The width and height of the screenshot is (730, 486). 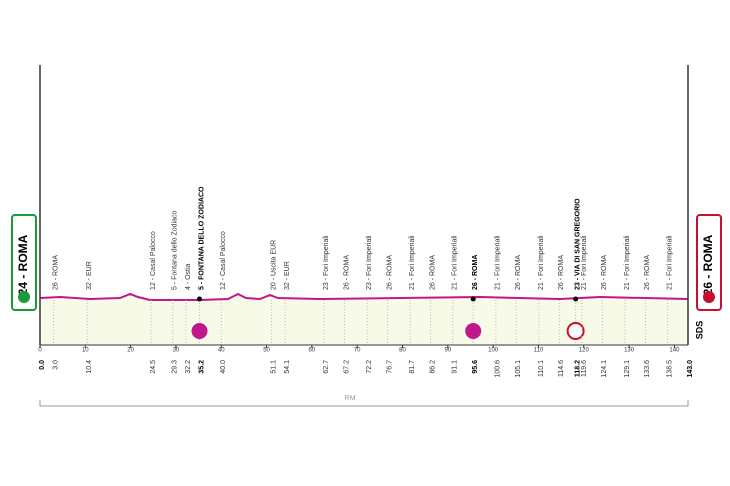 What do you see at coordinates (541, 368) in the screenshot?
I see `waypoint-km: 110.1` at bounding box center [541, 368].